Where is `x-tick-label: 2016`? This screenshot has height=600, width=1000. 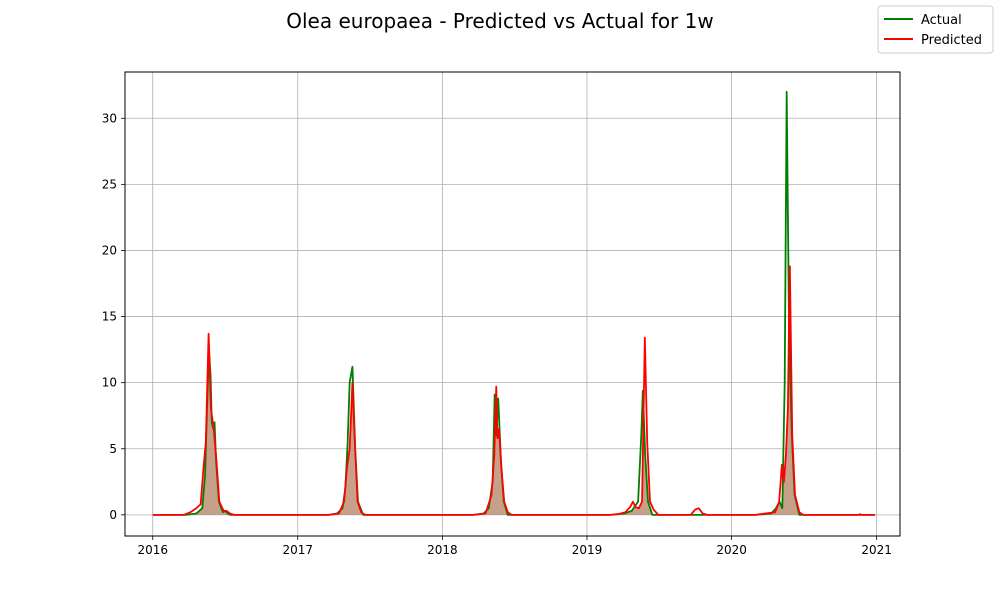 x-tick-label: 2016 is located at coordinates (152, 550).